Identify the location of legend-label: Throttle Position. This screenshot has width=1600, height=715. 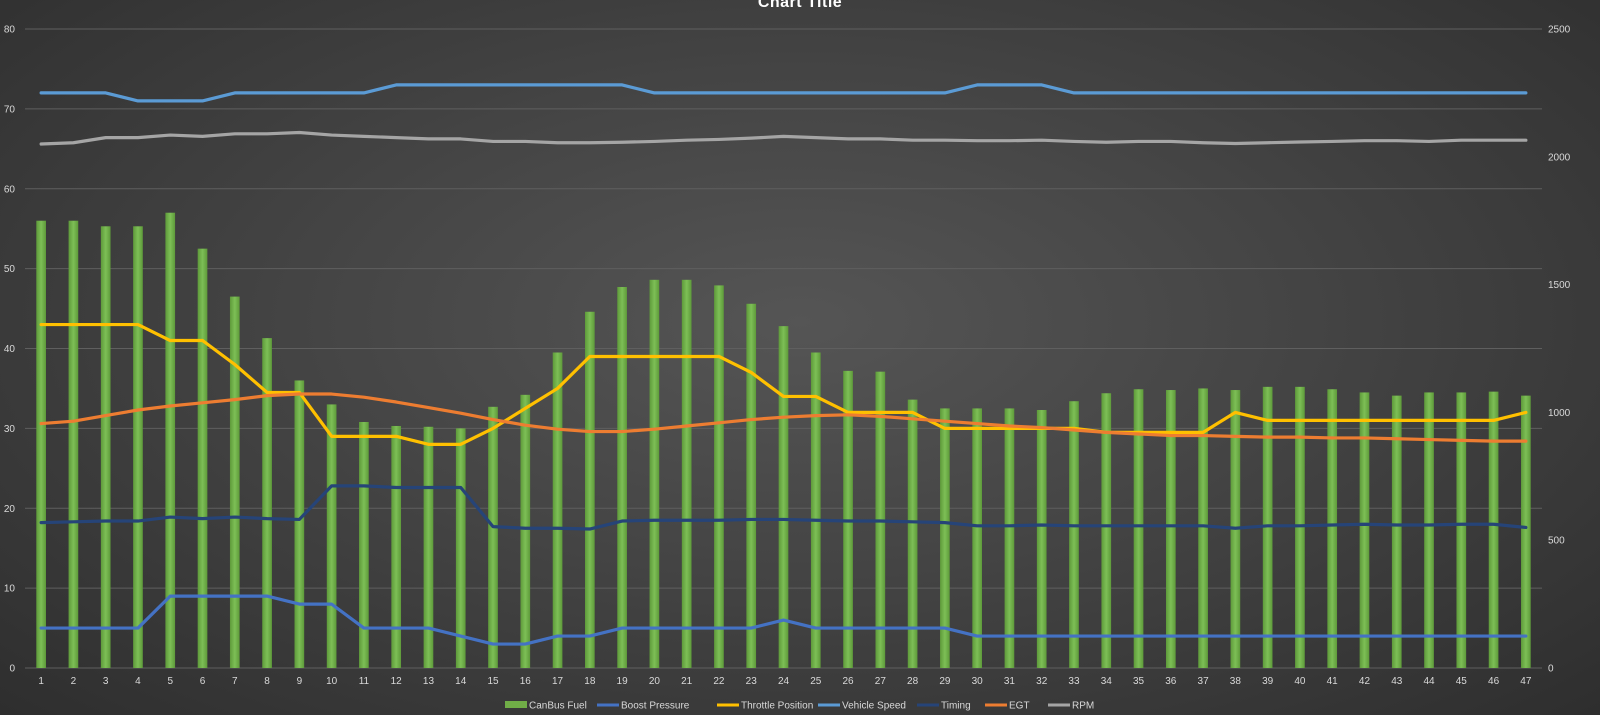
(777, 706).